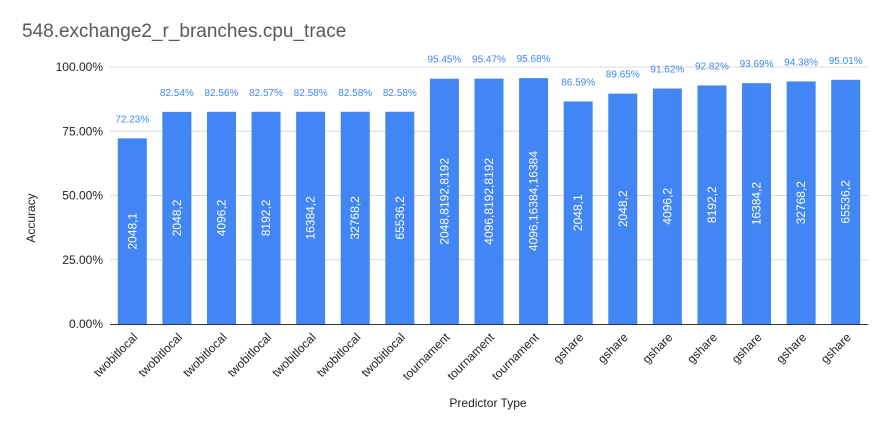  I want to click on y-tick-label: 25.00%, so click(82, 260).